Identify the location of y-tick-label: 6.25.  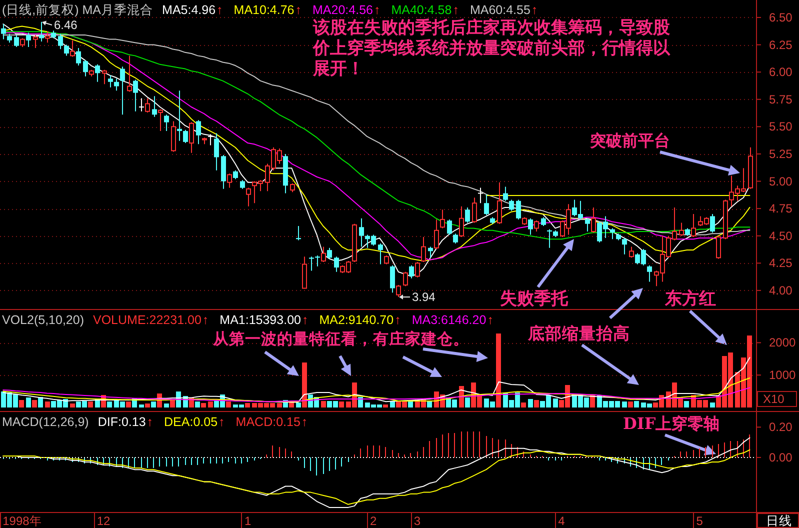
(781, 45).